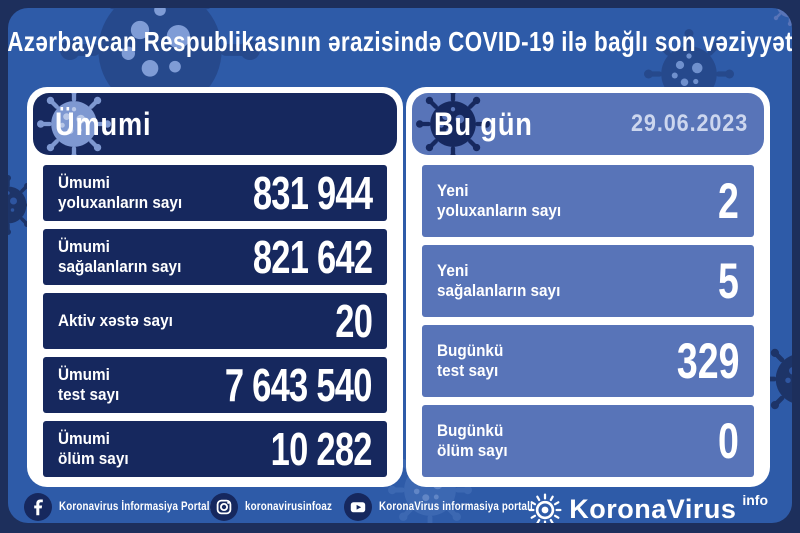  I want to click on stat-label: Bugünkü test sayı, so click(470, 360).